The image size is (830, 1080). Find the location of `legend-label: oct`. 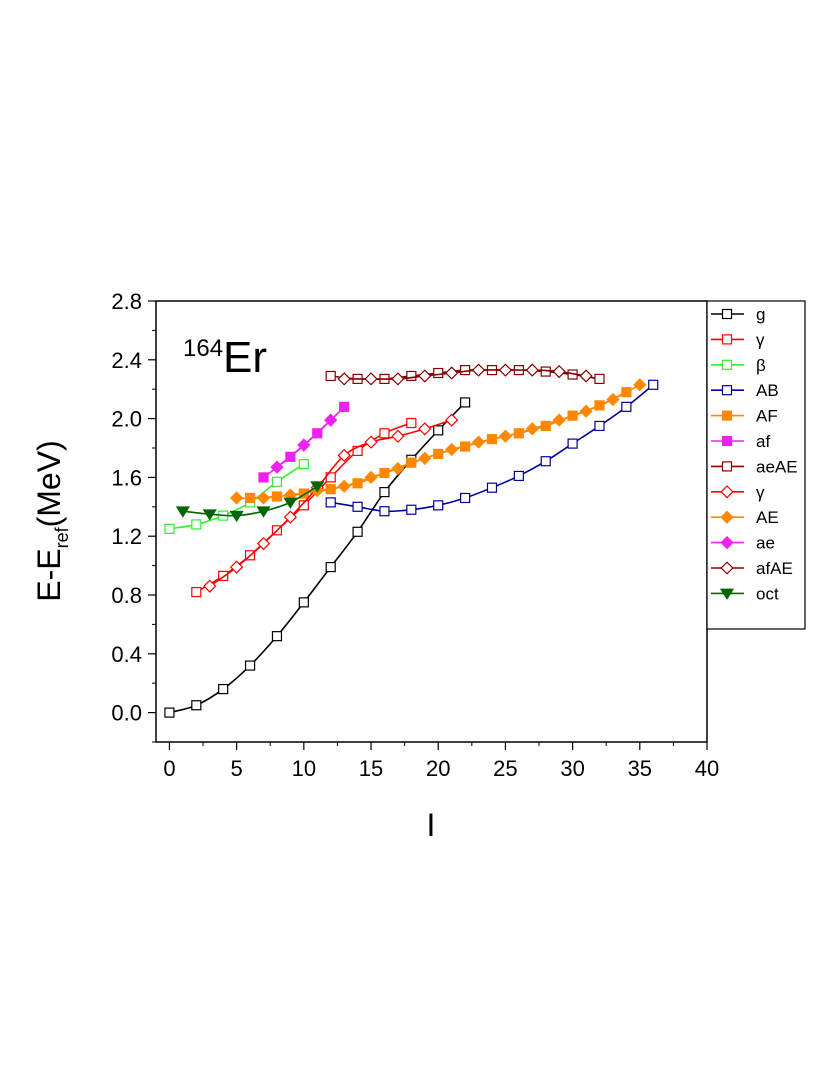

legend-label: oct is located at coordinates (767, 593).